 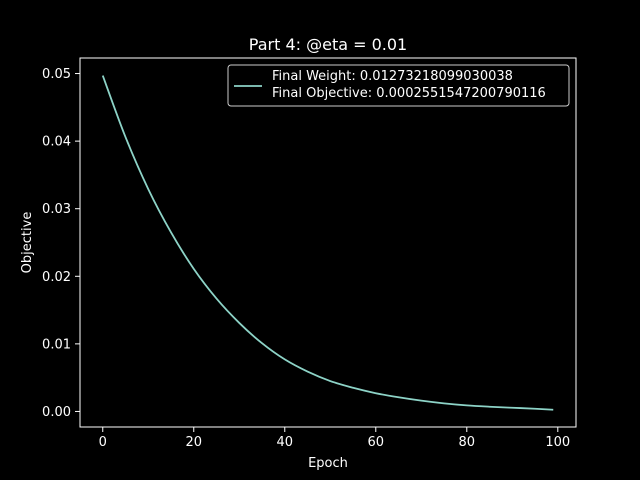 What do you see at coordinates (467, 442) in the screenshot?
I see `x-tick-label: 80` at bounding box center [467, 442].